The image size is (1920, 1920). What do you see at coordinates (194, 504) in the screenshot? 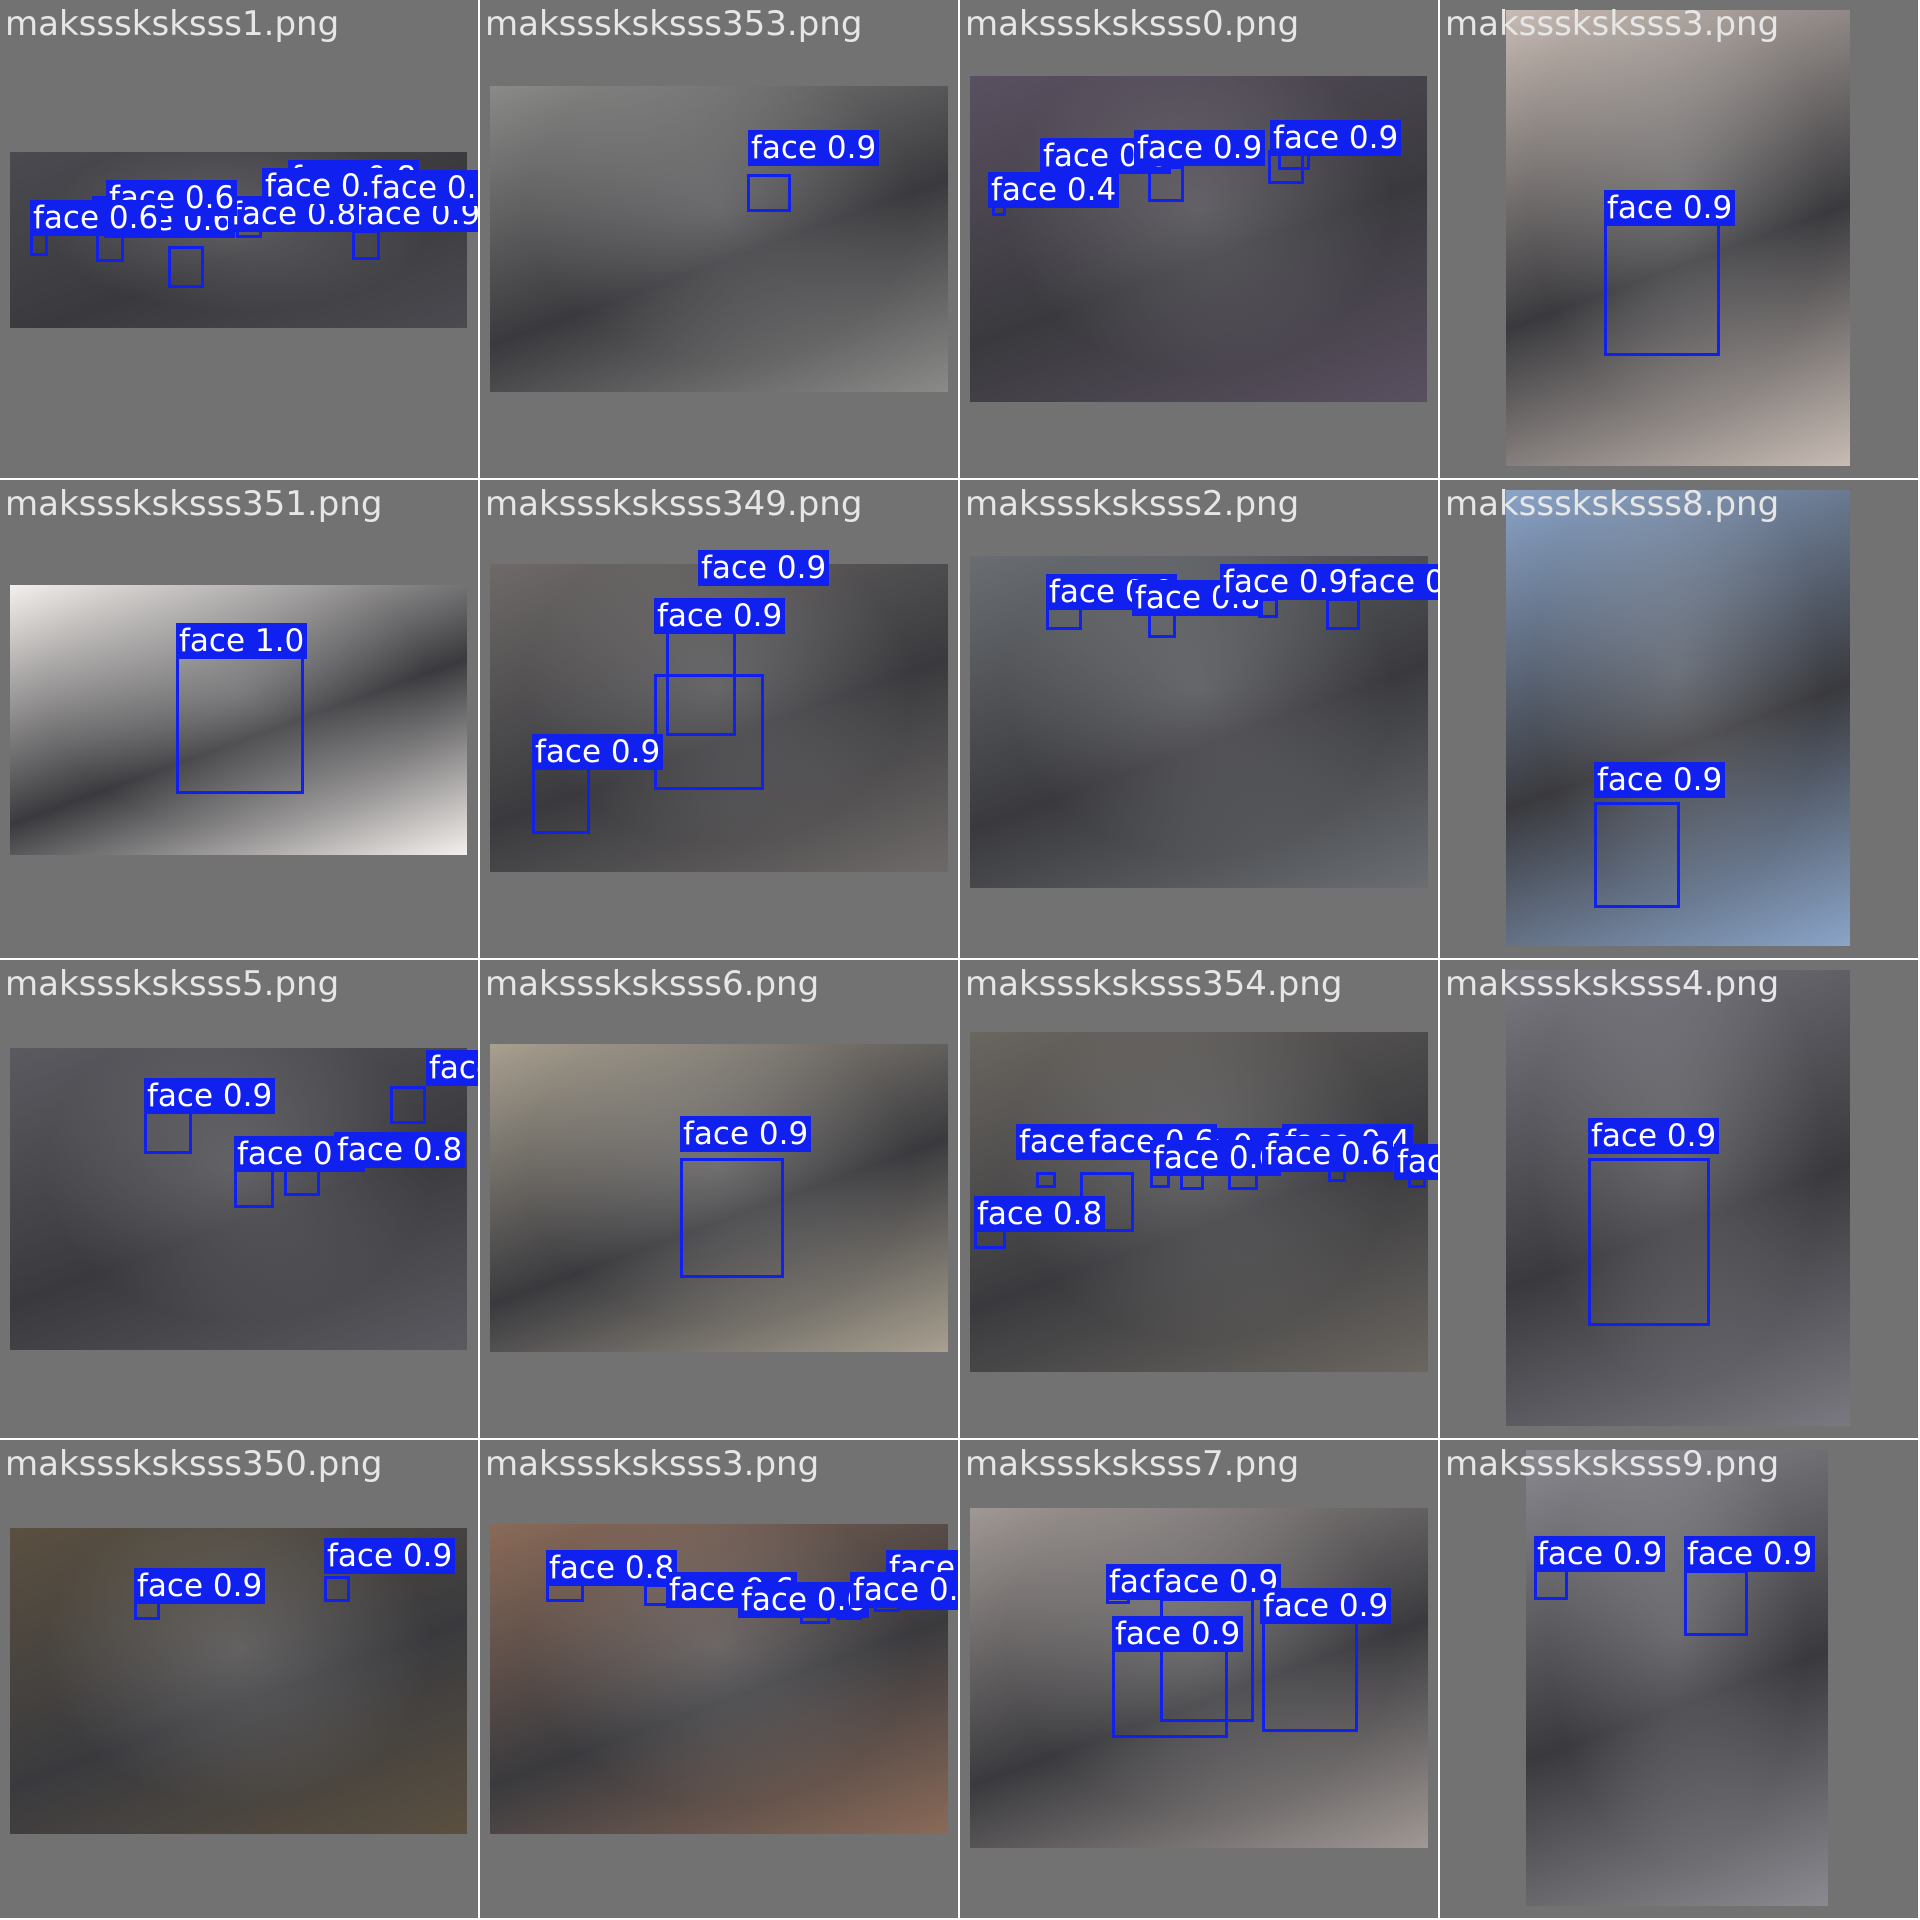
I see `tile-filename: maksssksksss351.png` at bounding box center [194, 504].